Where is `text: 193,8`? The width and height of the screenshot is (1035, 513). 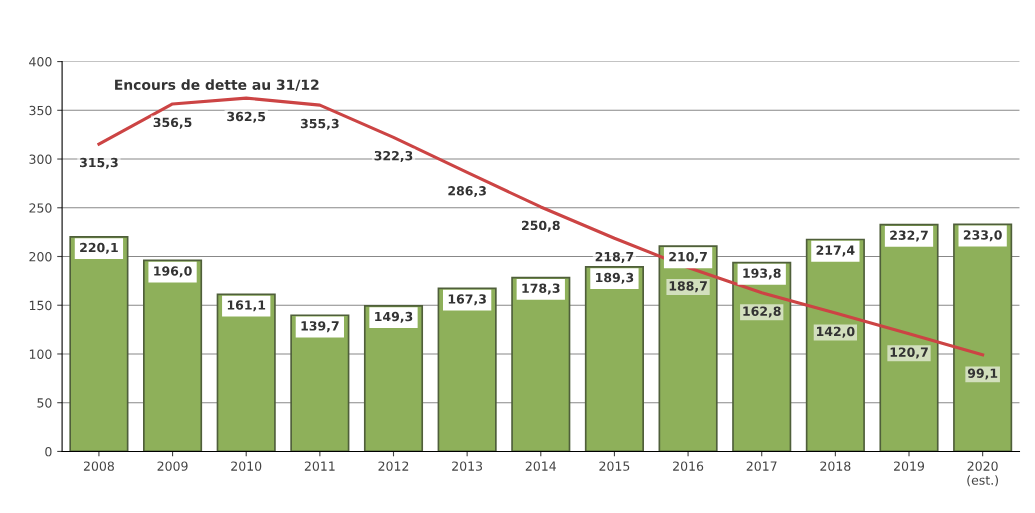
text: 193,8 is located at coordinates (762, 274).